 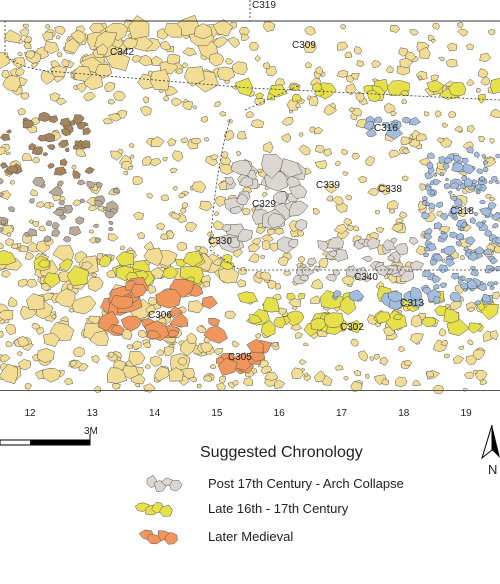 I want to click on legend-item: Late 16th - 17th Century, so click(x=278, y=508).